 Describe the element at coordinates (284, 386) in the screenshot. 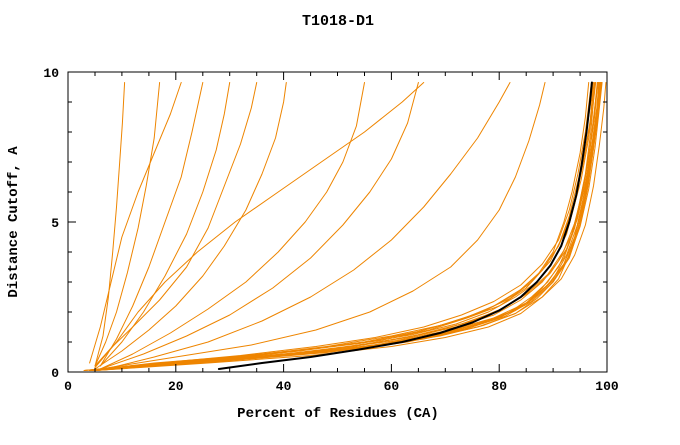

I see `x-tick-label: 40` at that location.